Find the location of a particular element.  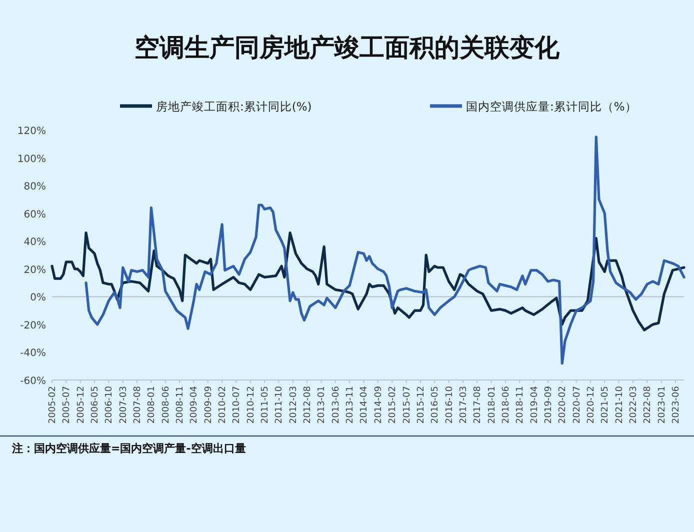

x-tick-label: 2007-03 is located at coordinates (123, 405).